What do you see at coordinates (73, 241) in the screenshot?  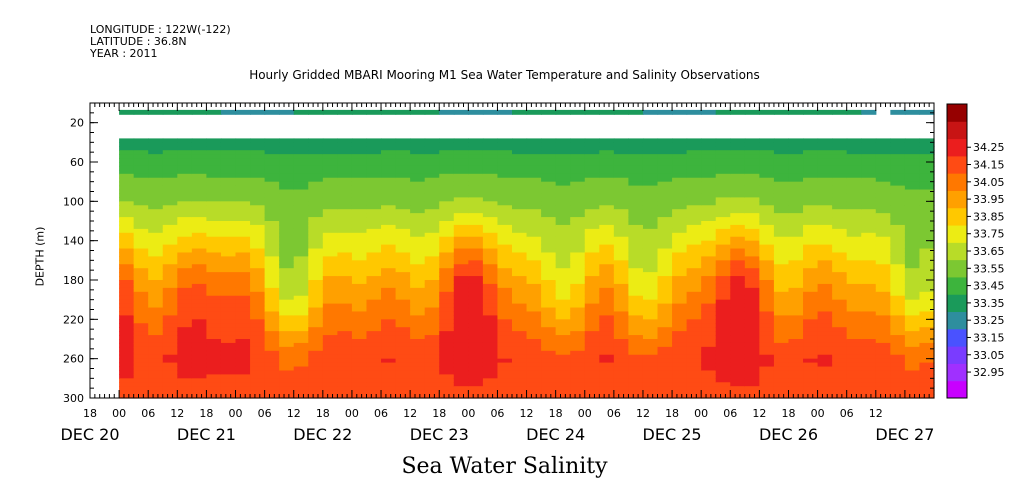 I see `y-tick-label: 140` at bounding box center [73, 241].